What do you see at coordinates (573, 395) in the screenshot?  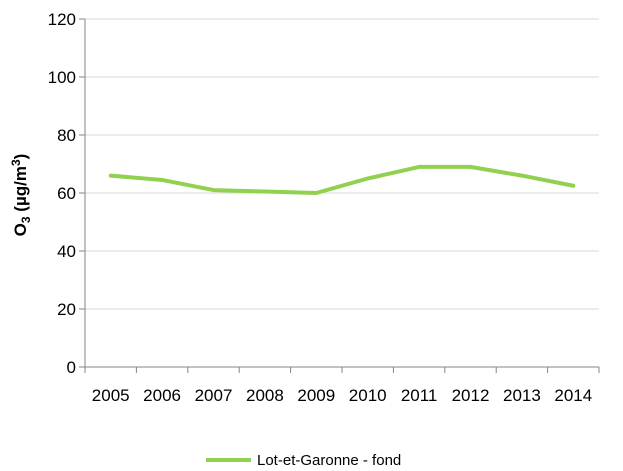 I see `x-tick-label-2014: 2014` at bounding box center [573, 395].